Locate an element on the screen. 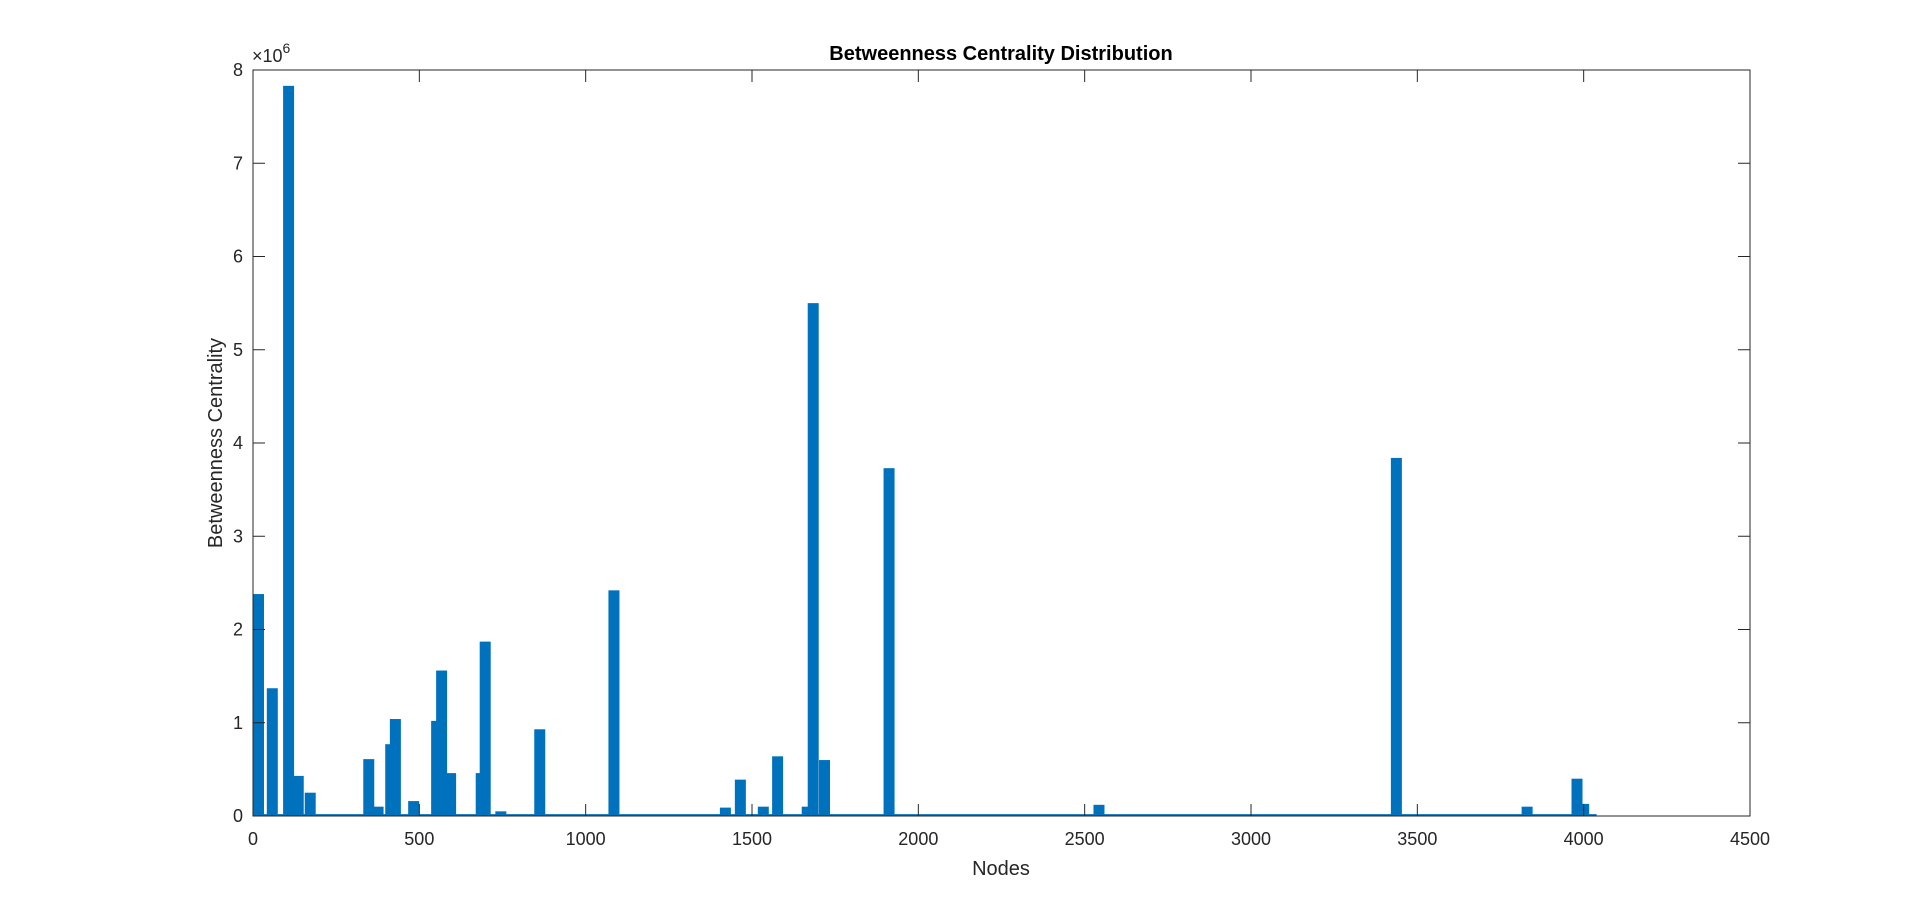  y-tick-label-6: 6 is located at coordinates (238, 257).